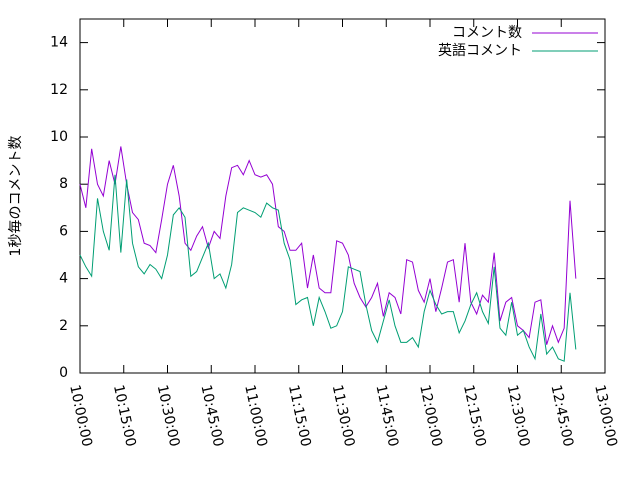 This screenshot has height=480, width=640. I want to click on y-tick-label: 14, so click(59, 43).